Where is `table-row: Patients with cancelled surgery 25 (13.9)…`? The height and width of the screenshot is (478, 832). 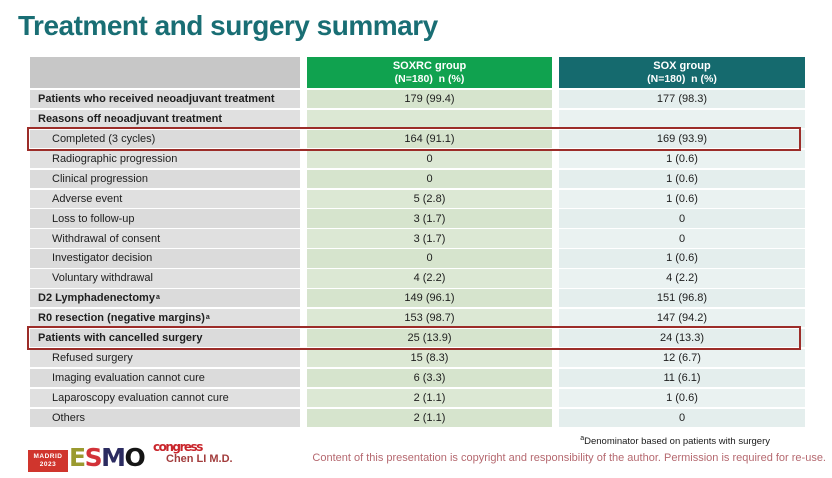
table-row: Patients with cancelled surgery 25 (13.9)… is located at coordinates (416, 338).